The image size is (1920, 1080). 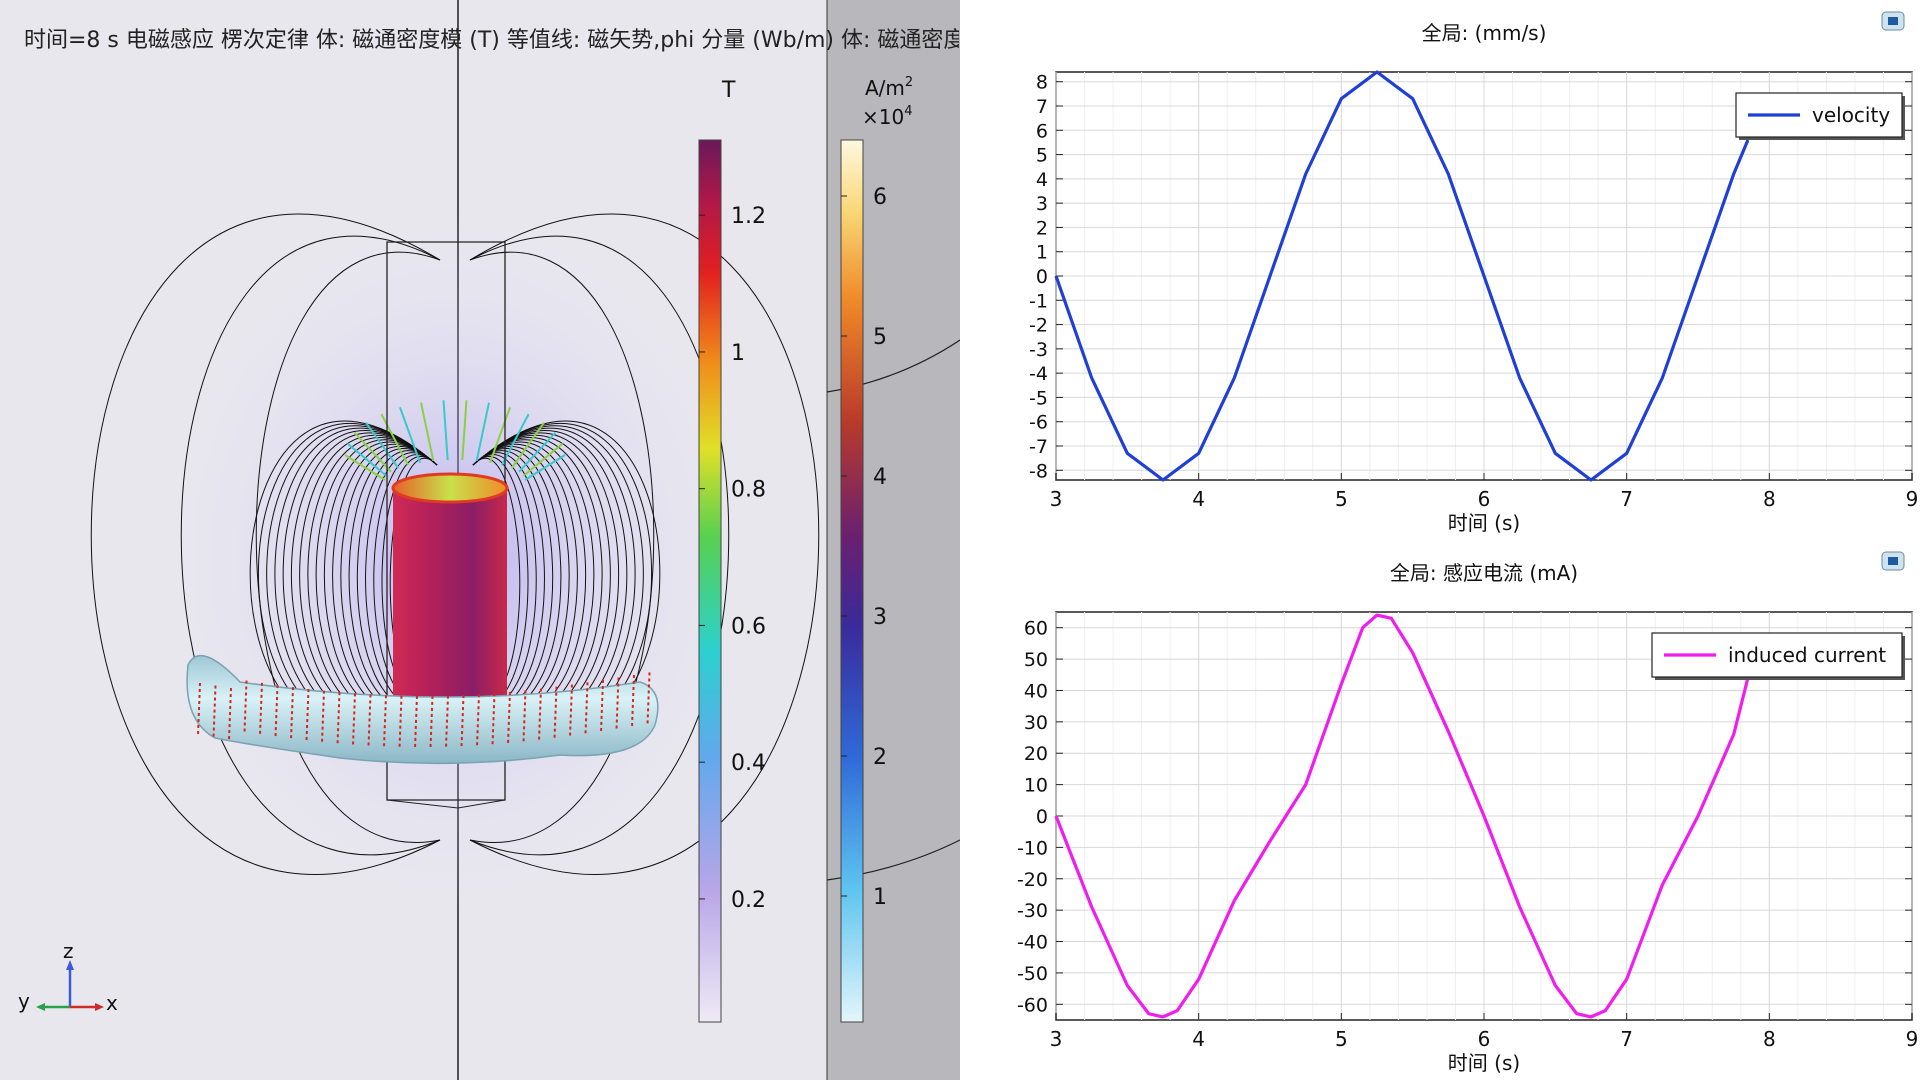 What do you see at coordinates (1038, 447) in the screenshot?
I see `y-tick-label: -7` at bounding box center [1038, 447].